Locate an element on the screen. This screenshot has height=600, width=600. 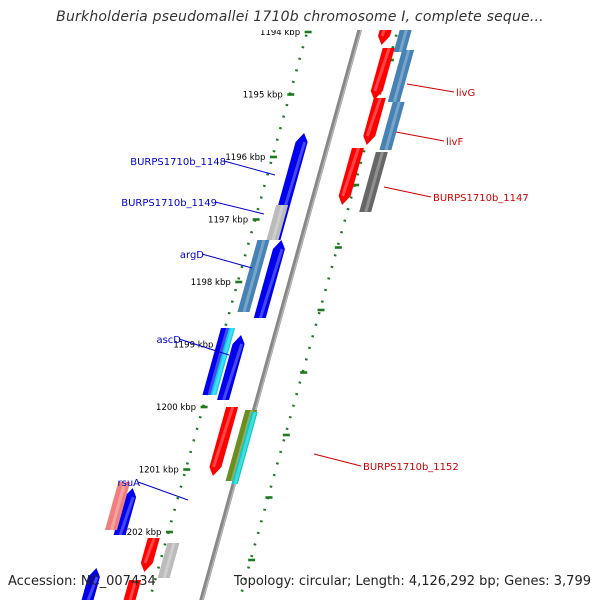
gene-label-right: BURPS1710b_1147 is located at coordinates (481, 198).